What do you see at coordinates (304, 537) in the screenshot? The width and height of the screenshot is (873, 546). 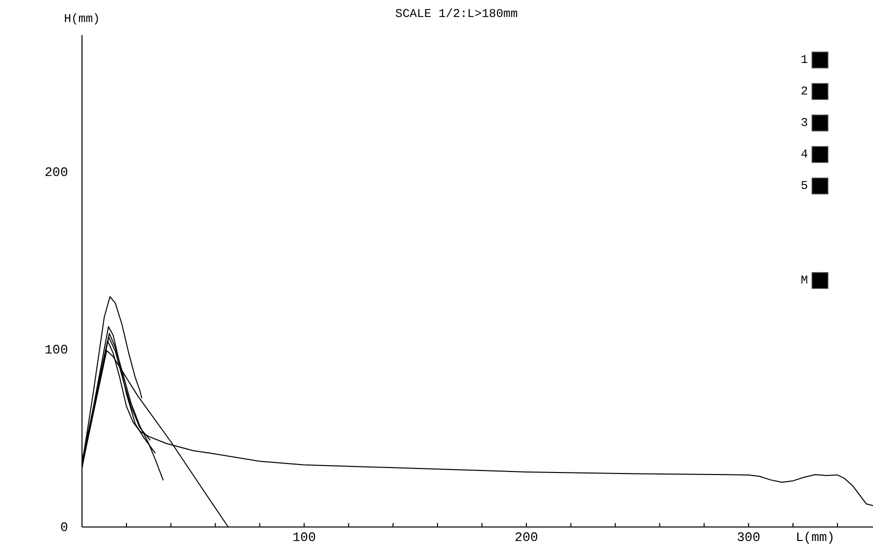 I see `x-tick-label: 100` at bounding box center [304, 537].